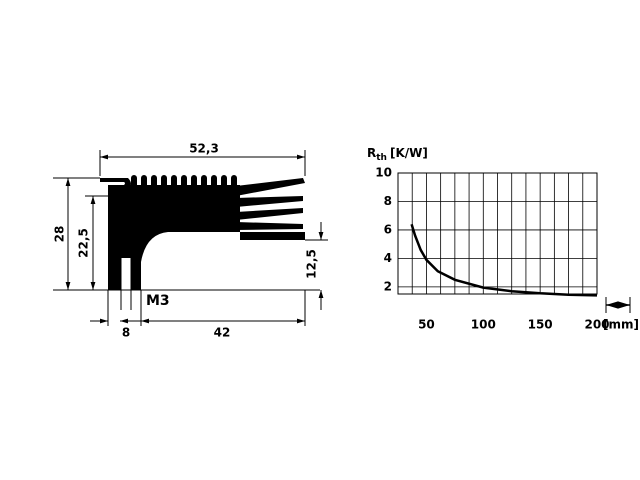 Image resolution: width=640 pixels, height=480 pixels. Describe the element at coordinates (409, 153) in the screenshot. I see `y-label-unit: [K/W]` at that location.